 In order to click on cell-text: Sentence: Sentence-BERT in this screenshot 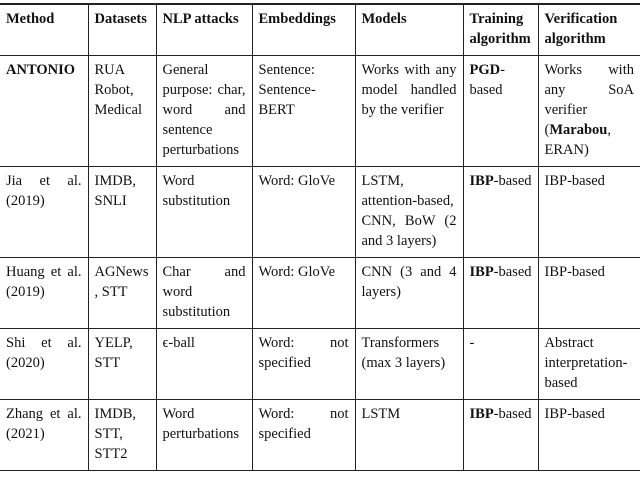, I will do `click(287, 90)`.